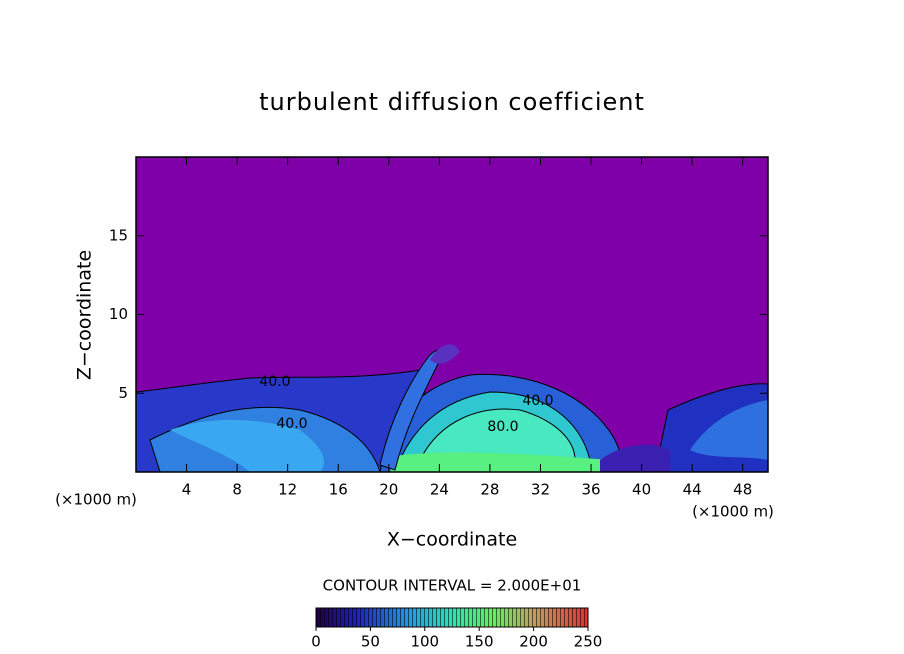 The height and width of the screenshot is (654, 904). What do you see at coordinates (85, 315) in the screenshot?
I see `y-axis-label: Z−coordinate` at bounding box center [85, 315].